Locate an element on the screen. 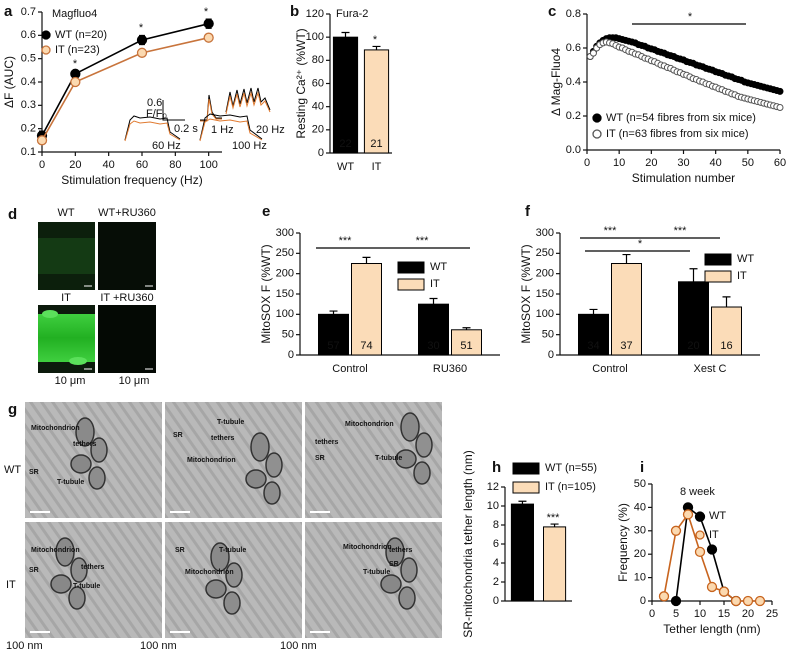 This screenshot has width=788, height=655. x-tick-label: 50 is located at coordinates (748, 163).